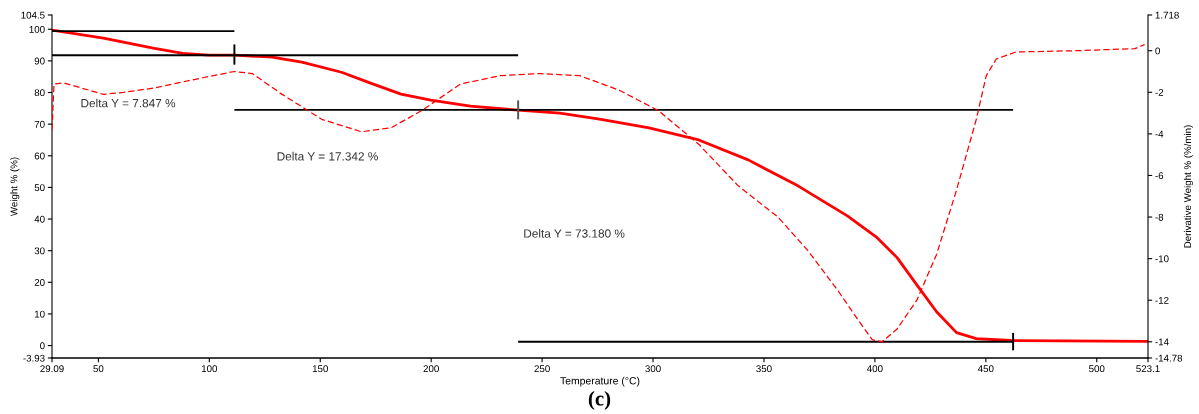 This screenshot has width=1199, height=414. What do you see at coordinates (39, 219) in the screenshot?
I see `y-tick-label: 40` at bounding box center [39, 219].